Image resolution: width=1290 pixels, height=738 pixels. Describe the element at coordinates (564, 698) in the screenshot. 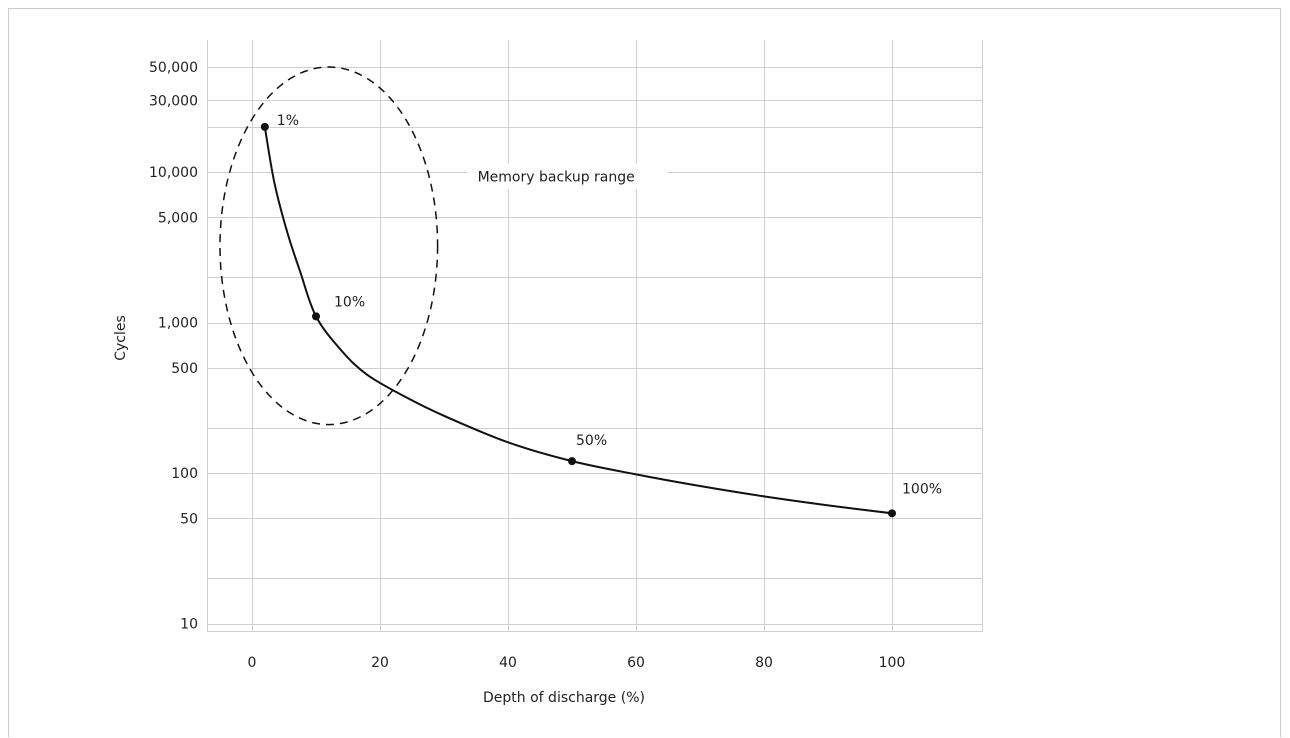

I see `x-axis-label: Depth of discharge (%)` at that location.